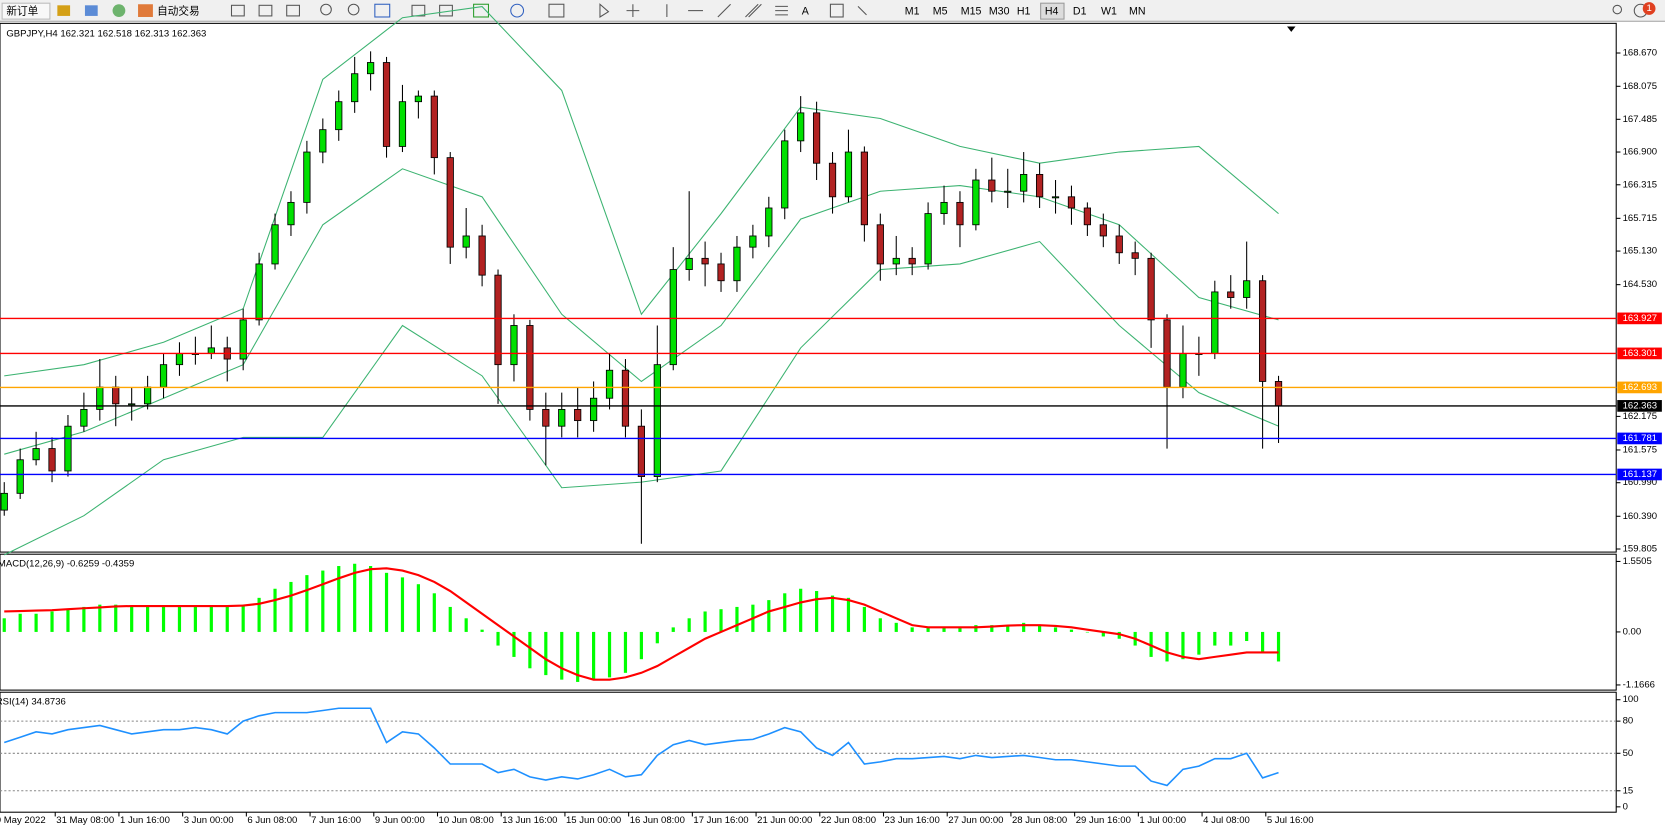 This screenshot has width=1665, height=826. I want to click on timeframe-button: D1, so click(1080, 11).